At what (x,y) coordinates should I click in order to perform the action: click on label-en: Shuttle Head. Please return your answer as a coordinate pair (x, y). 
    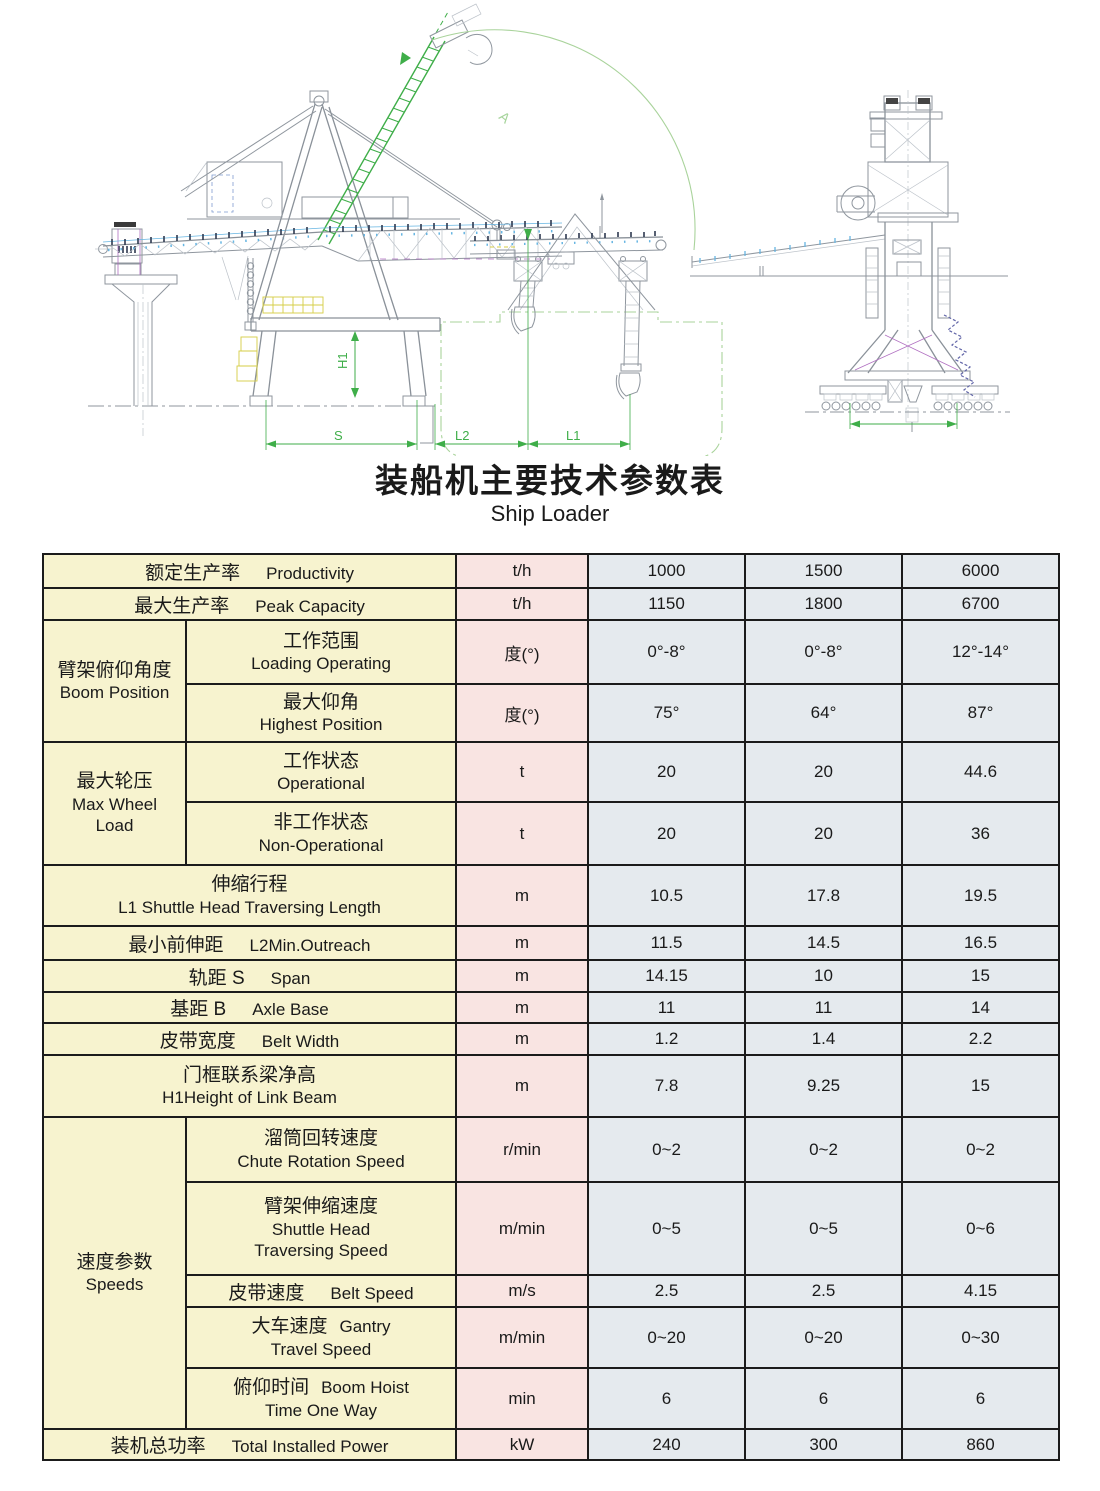
    Looking at the image, I should click on (321, 1230).